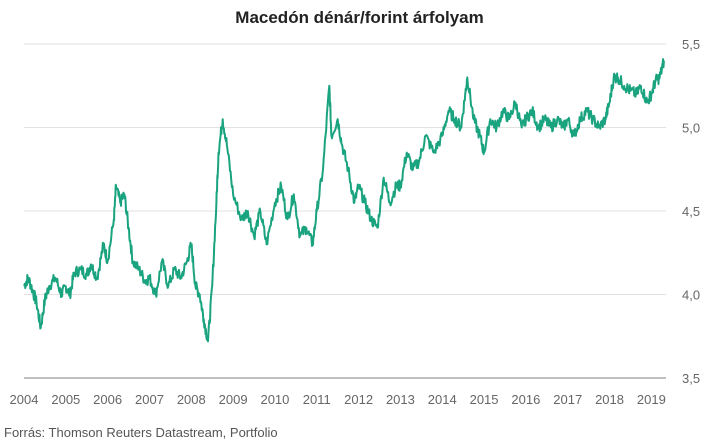  What do you see at coordinates (651, 399) in the screenshot?
I see `x-tick-label: 2019` at bounding box center [651, 399].